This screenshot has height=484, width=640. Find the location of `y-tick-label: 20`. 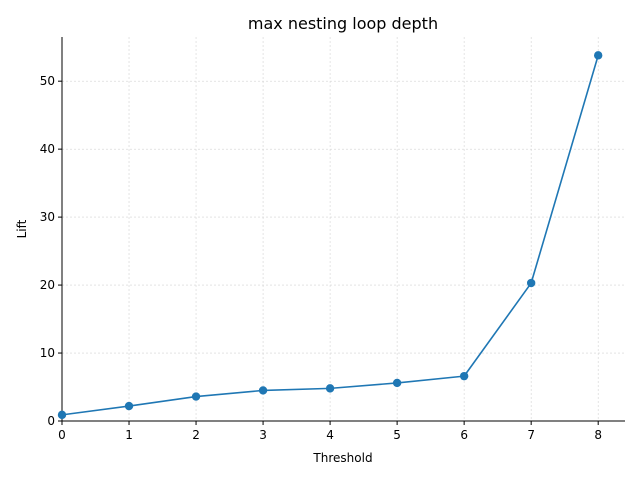

y-tick-label: 20 is located at coordinates (47, 285).